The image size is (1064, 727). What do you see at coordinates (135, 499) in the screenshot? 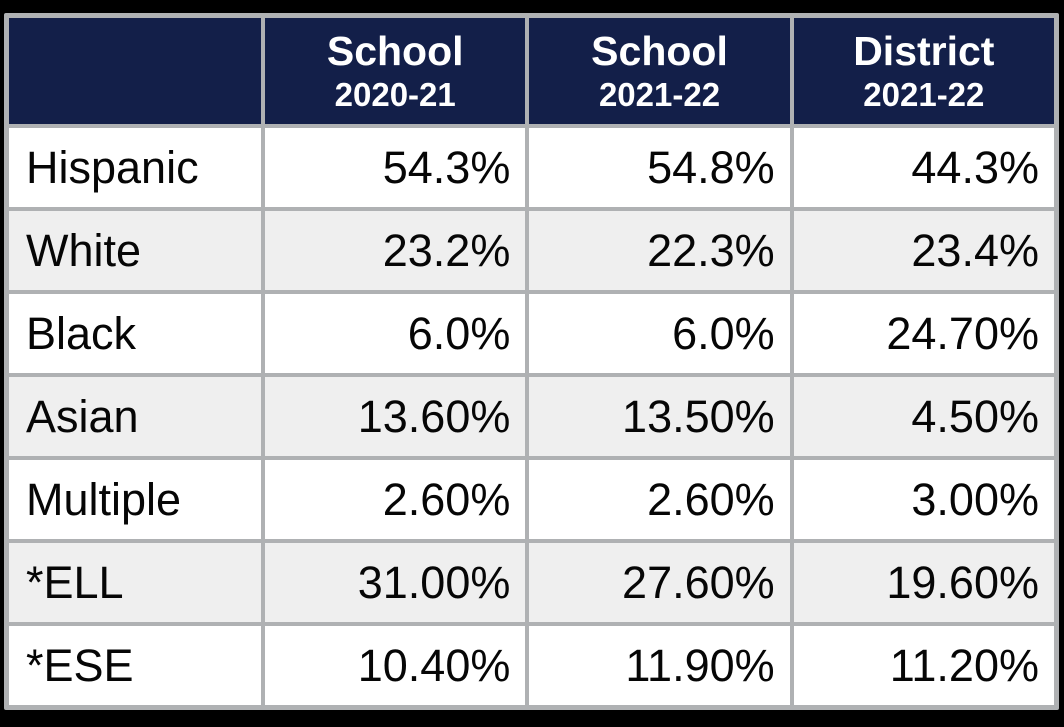
I see `row-label: Multiple` at bounding box center [135, 499].